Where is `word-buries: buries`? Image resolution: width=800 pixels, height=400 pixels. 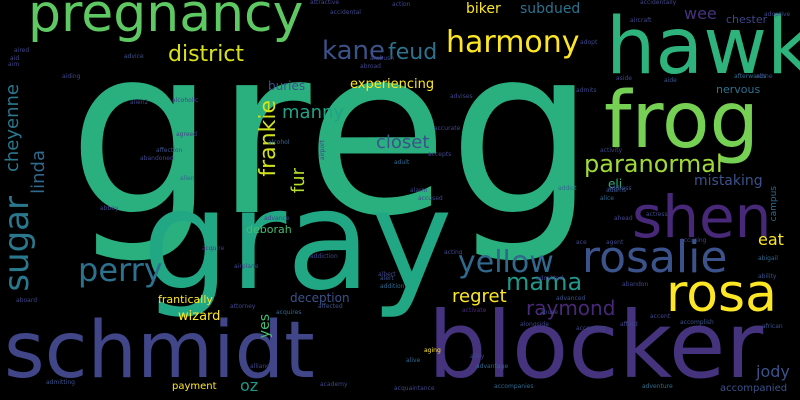 word-buries: buries is located at coordinates (287, 86).